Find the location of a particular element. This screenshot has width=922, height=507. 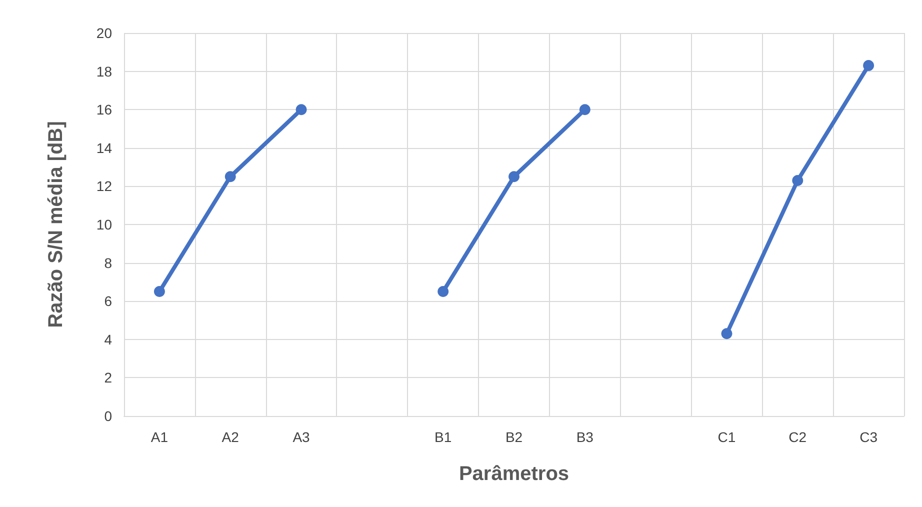

x-tick-label: B2 is located at coordinates (514, 437).